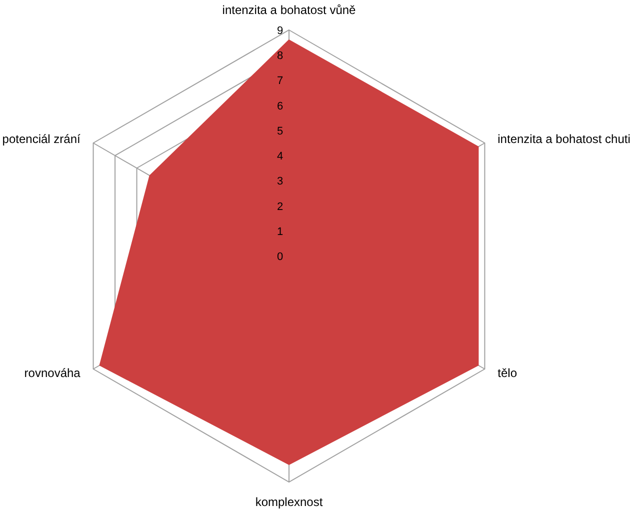 This screenshot has height=510, width=643. Describe the element at coordinates (289, 10) in the screenshot. I see `spoke-label: intenzita a bohatost vůně` at that location.